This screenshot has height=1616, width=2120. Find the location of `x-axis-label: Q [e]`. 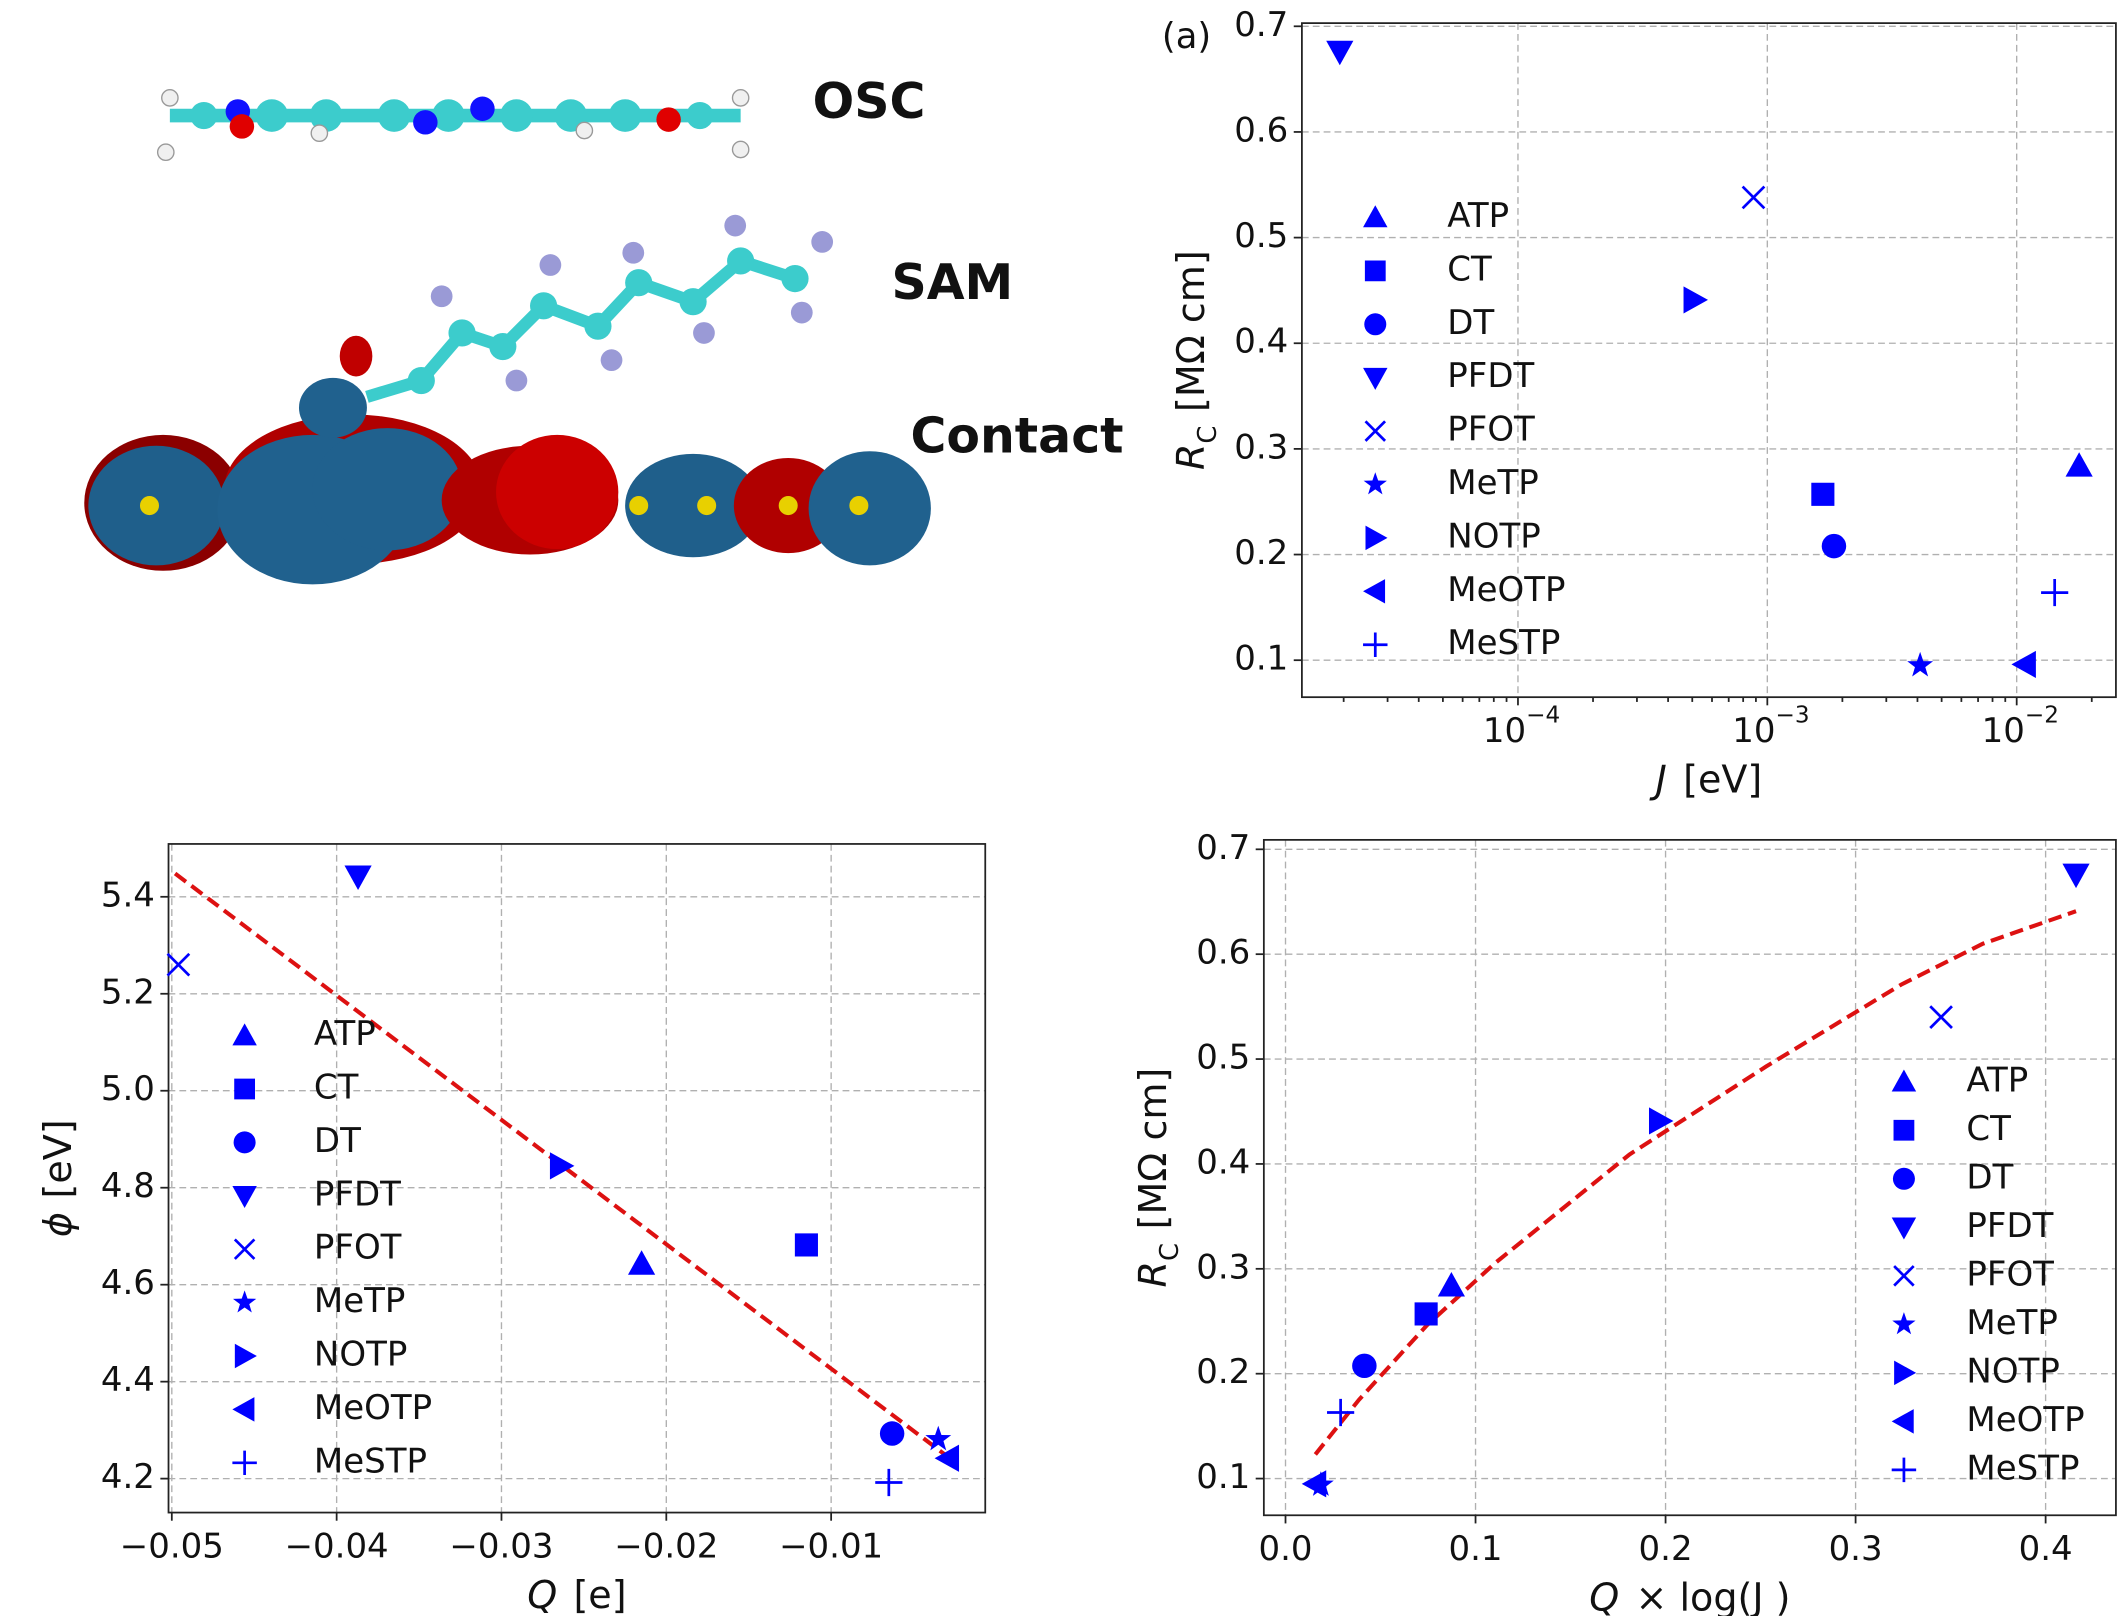

x-axis-label: Q [e] is located at coordinates (576, 1594).